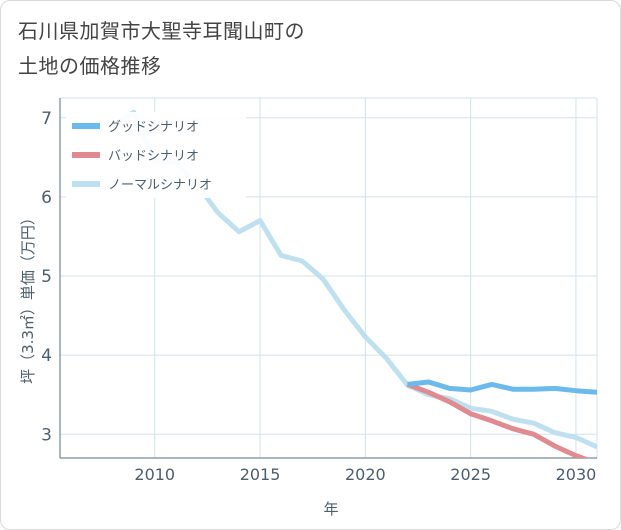 The height and width of the screenshot is (530, 621). I want to click on x-tick-label: 2020, so click(365, 474).